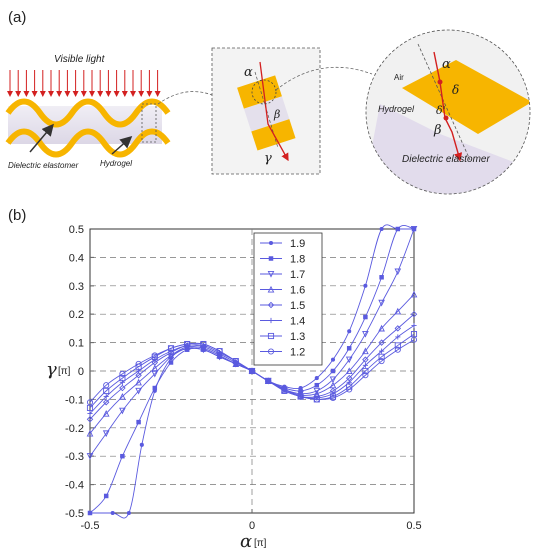 This screenshot has height=550, width=533. Describe the element at coordinates (297, 291) in the screenshot. I see `legend-label: 1.6` at that location.